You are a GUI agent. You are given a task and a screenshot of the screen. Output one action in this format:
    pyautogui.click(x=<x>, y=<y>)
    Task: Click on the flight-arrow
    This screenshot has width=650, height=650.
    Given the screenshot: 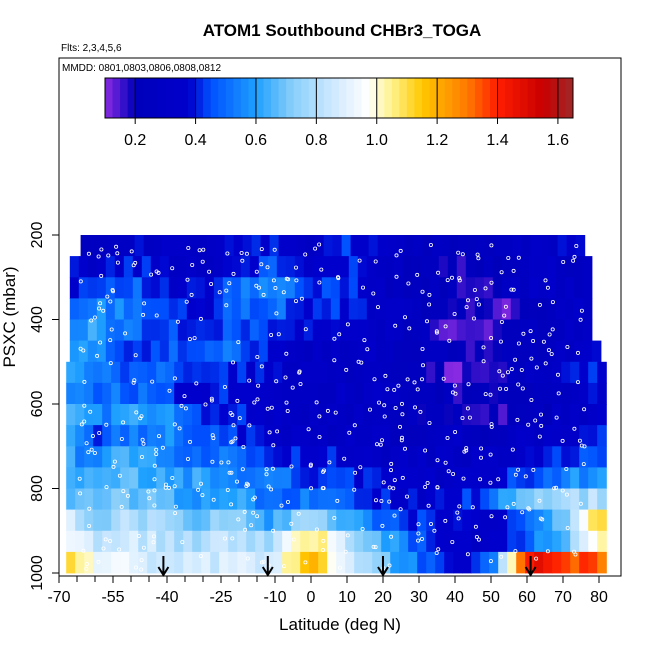 What is the action you would take?
    pyautogui.click(x=267, y=566)
    